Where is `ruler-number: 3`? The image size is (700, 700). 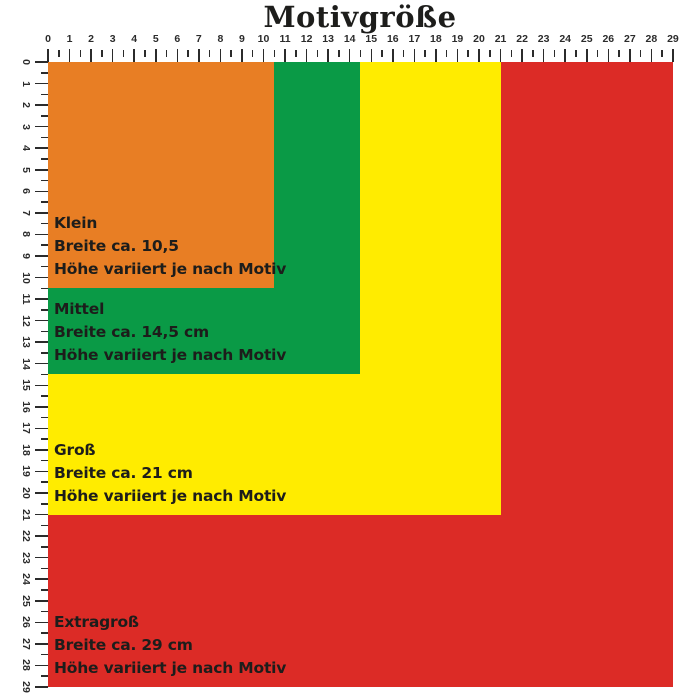
ruler-number: 3 is located at coordinates (26, 126).